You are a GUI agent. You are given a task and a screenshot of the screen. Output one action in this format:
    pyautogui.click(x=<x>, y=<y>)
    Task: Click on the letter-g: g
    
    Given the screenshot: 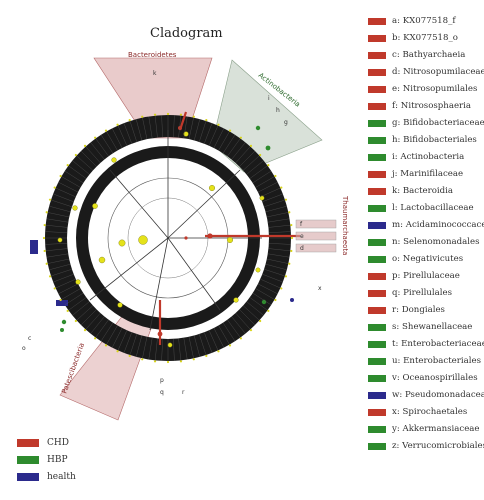 What is the action you would take?
    pyautogui.click(x=286, y=122)
    